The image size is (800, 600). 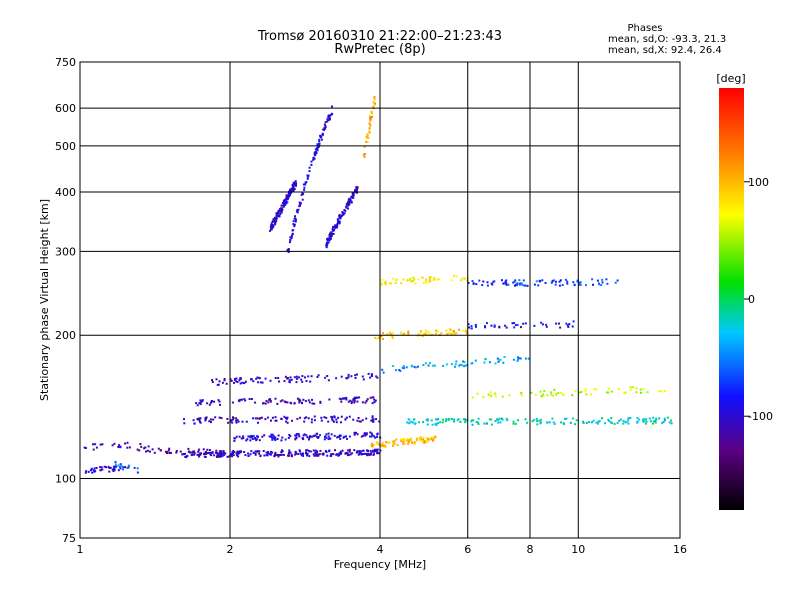 What do you see at coordinates (760, 416) in the screenshot?
I see `colorbar-tick-label: -100` at bounding box center [760, 416].